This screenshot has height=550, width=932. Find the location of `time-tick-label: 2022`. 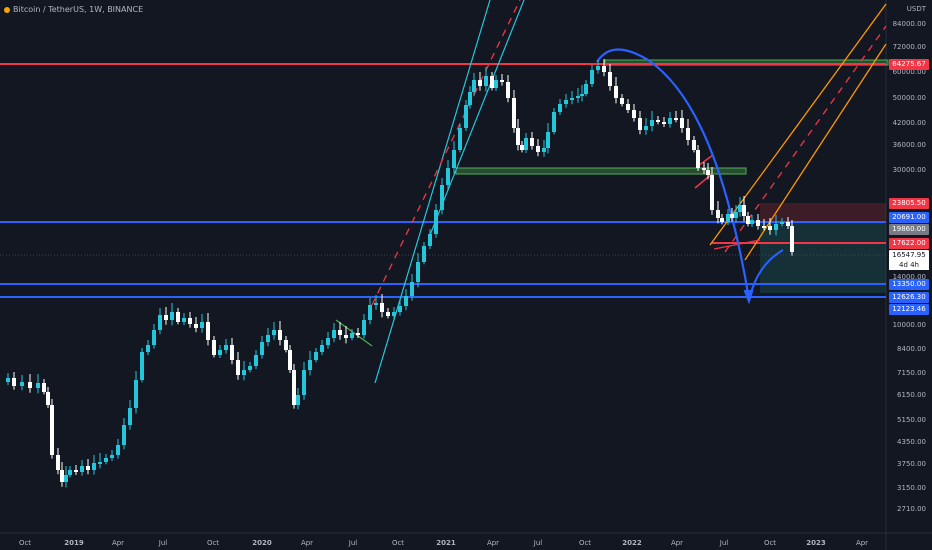

time-tick-label: 2022 is located at coordinates (632, 543).